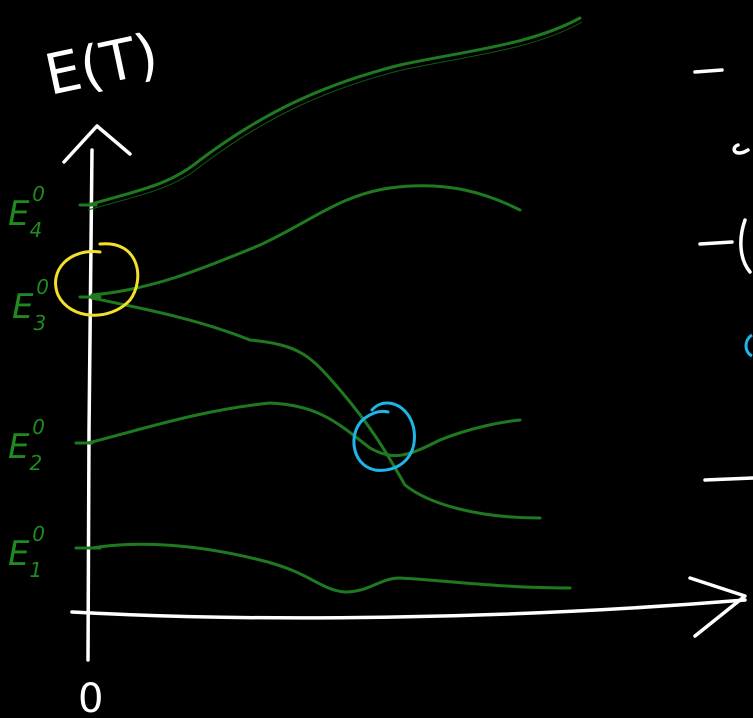 The height and width of the screenshot is (718, 753). What do you see at coordinates (39, 323) in the screenshot?
I see `label-part: 3` at bounding box center [39, 323].